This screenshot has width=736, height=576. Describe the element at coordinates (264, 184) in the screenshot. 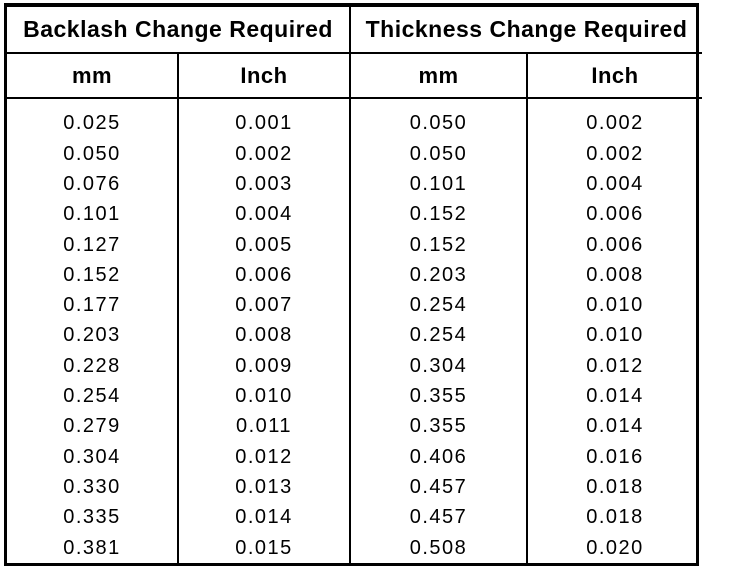

I see `data-cell: 0.003` at that location.